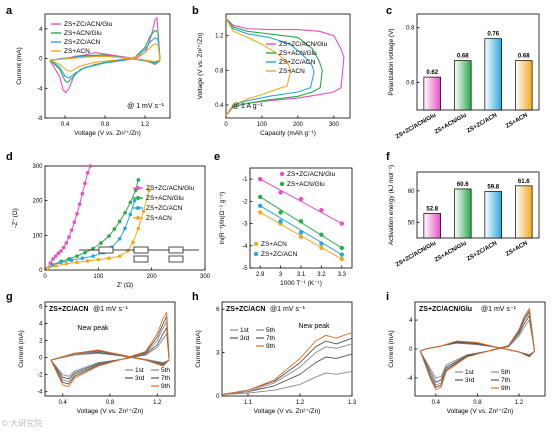  I want to click on legend-label: ZS+ZC/ACN, so click(297, 62).